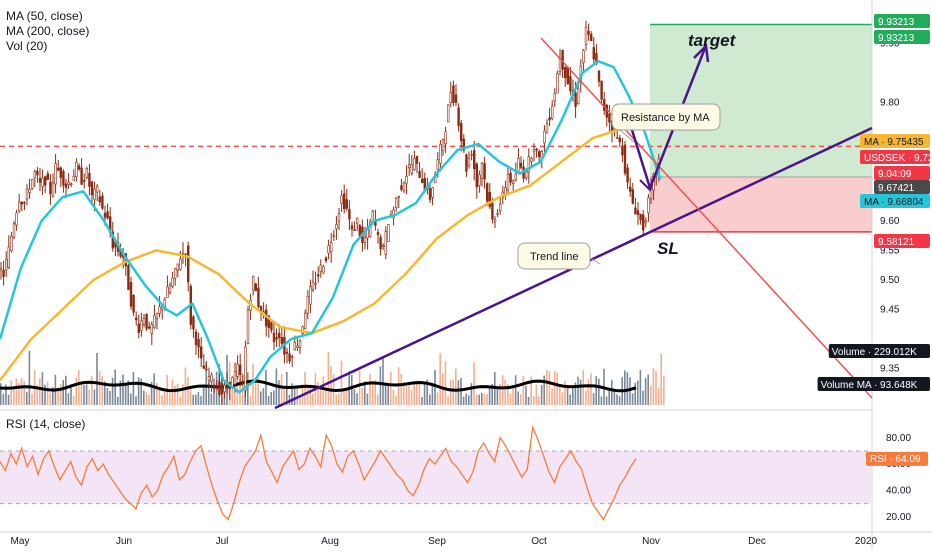  I want to click on time-tick-label: May, so click(20, 541).